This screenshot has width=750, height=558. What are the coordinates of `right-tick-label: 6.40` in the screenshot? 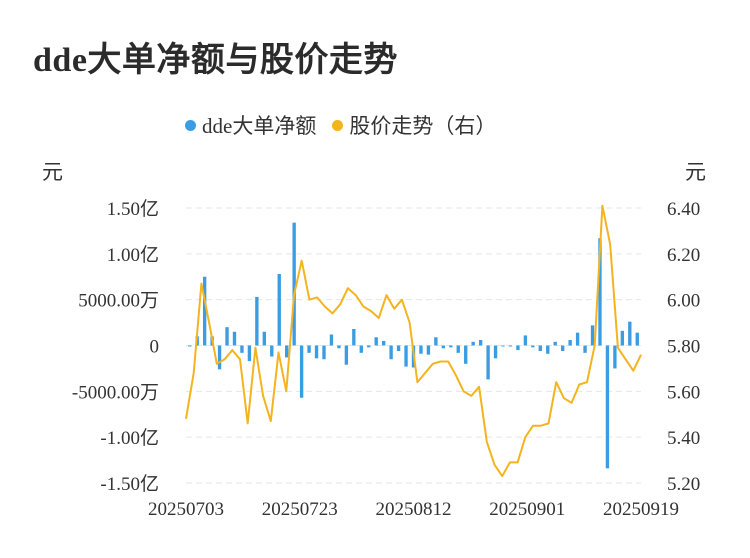 It's located at (683, 209).